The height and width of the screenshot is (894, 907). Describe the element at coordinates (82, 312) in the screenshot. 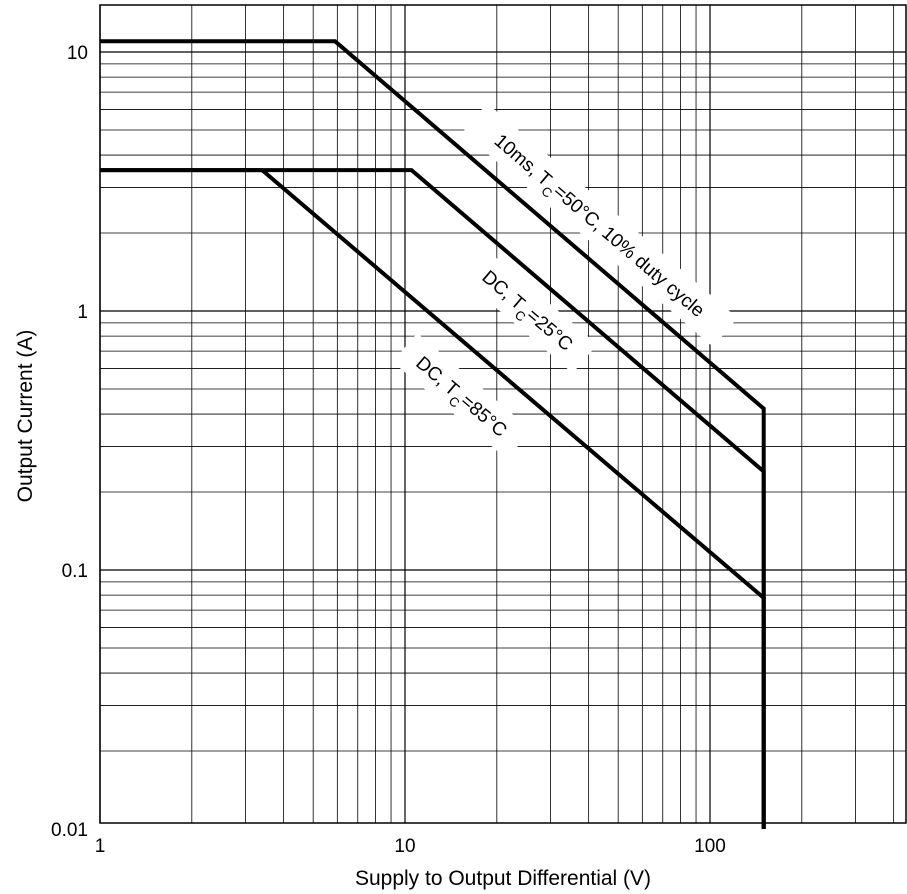

I see `y-tick-label: 1` at that location.